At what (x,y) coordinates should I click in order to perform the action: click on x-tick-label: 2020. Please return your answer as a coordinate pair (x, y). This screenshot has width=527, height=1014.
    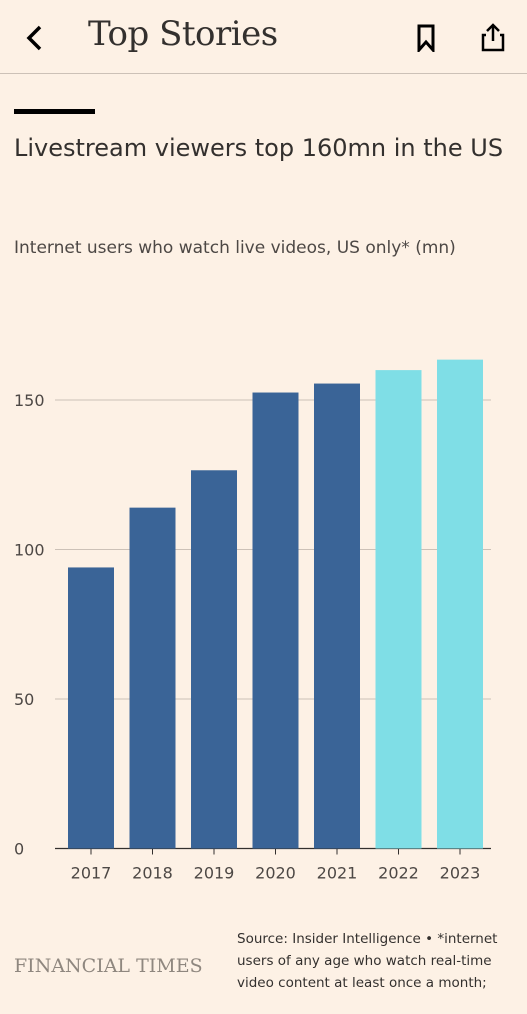
    Looking at the image, I should click on (275, 873).